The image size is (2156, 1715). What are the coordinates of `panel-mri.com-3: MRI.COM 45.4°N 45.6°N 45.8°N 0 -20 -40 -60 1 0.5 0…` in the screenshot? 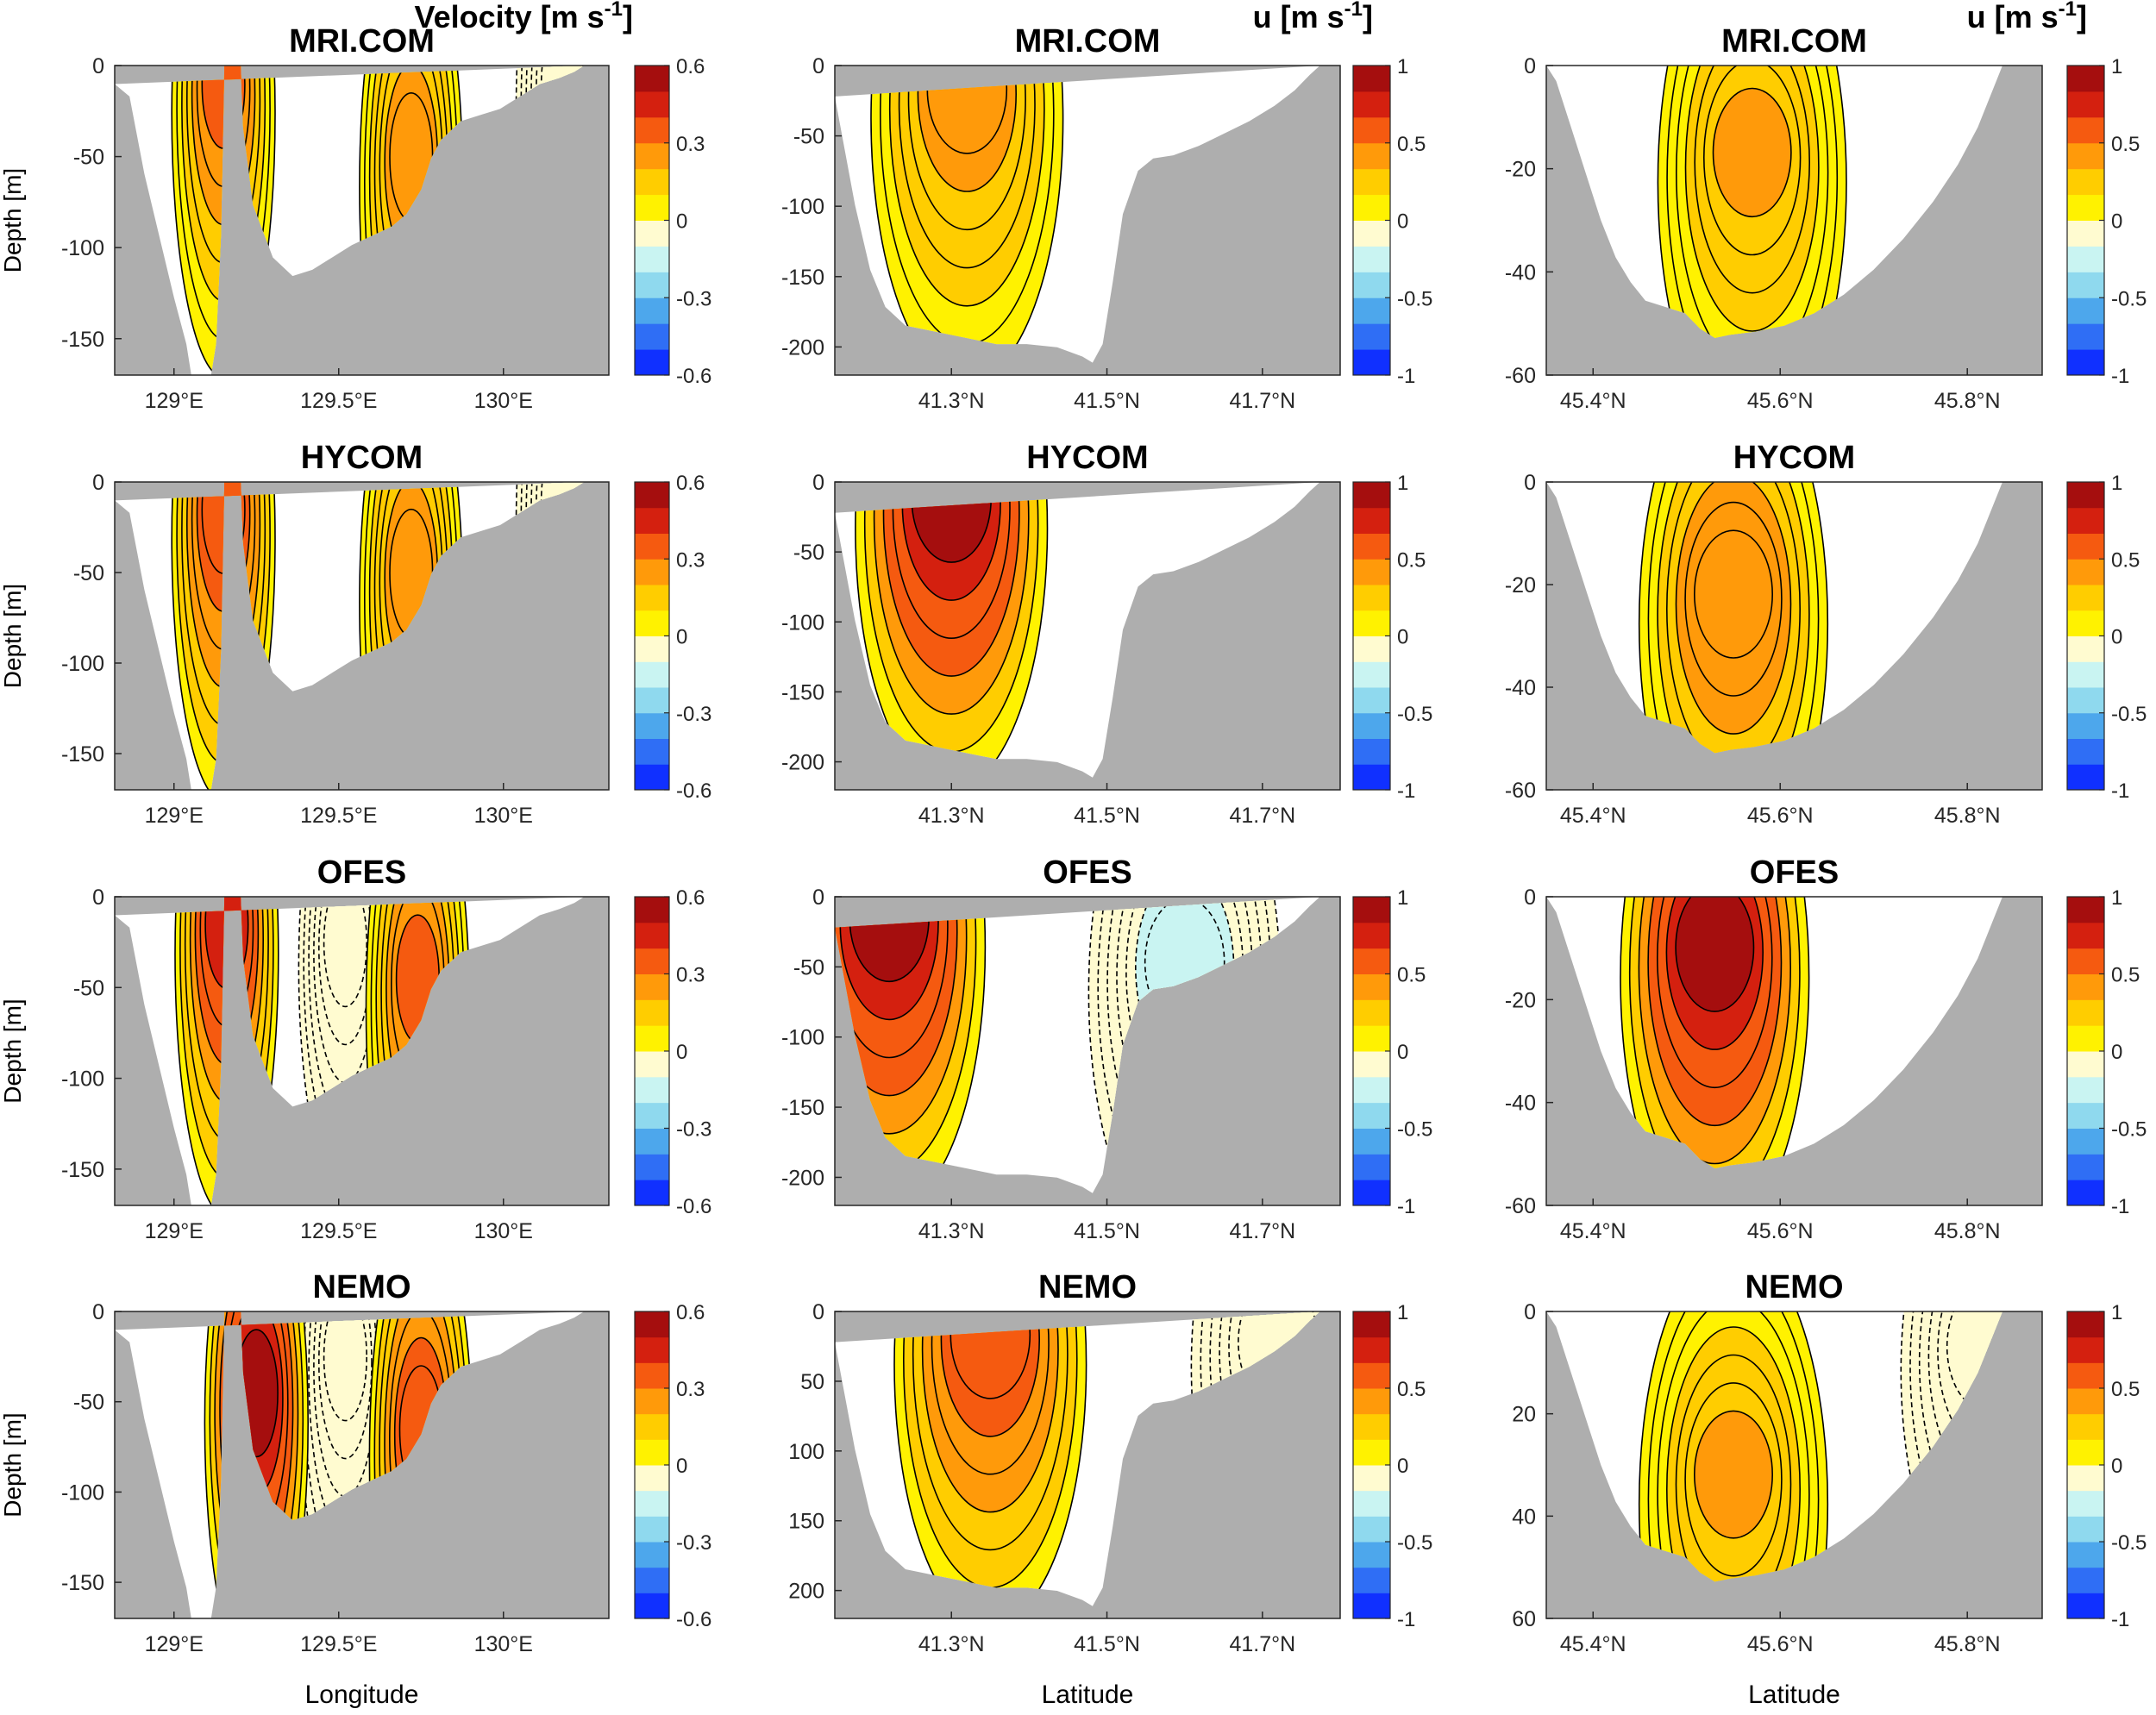 It's located at (1826, 207).